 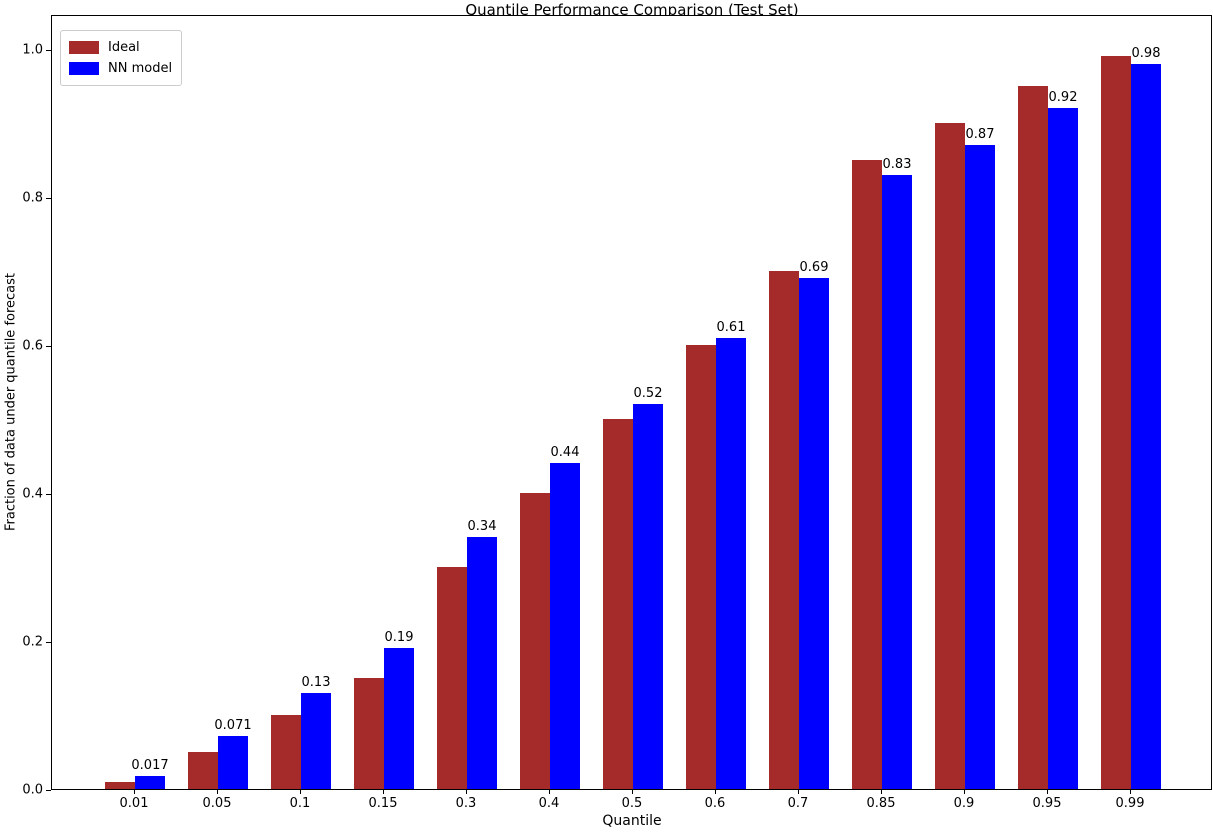 What do you see at coordinates (466, 803) in the screenshot?
I see `x-tick-label: 0.3` at bounding box center [466, 803].